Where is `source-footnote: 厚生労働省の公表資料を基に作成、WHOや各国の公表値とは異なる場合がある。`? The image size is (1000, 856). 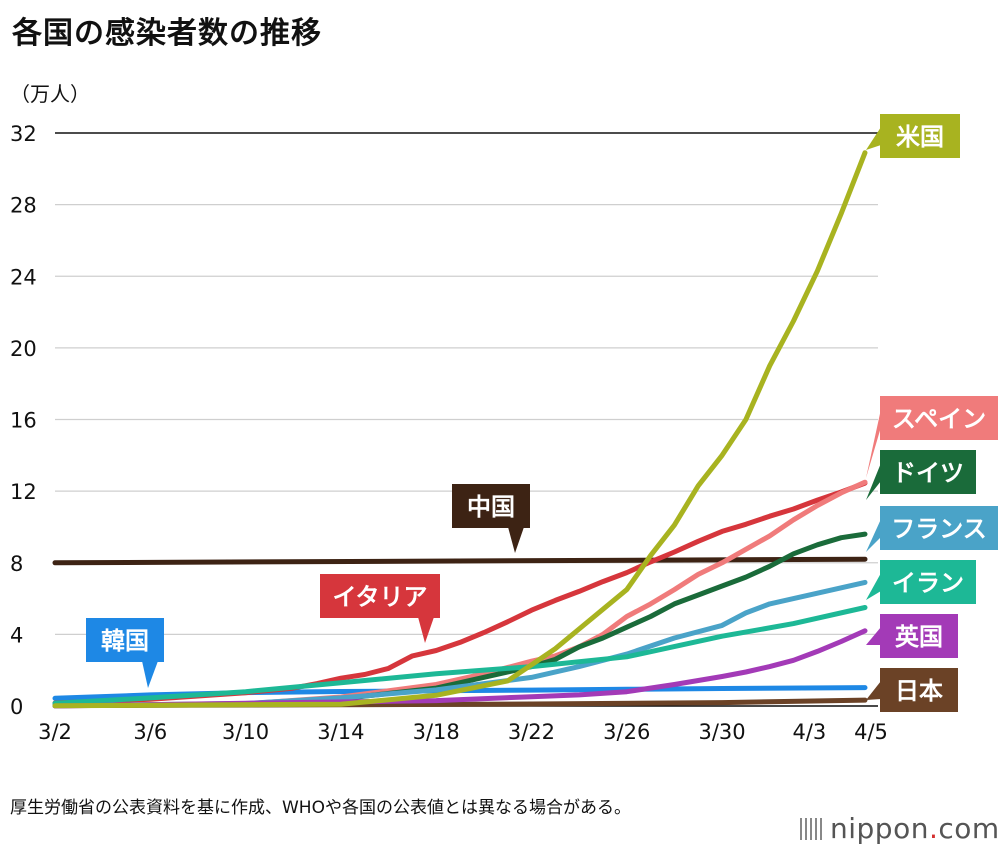 source-footnote: 厚生労働省の公表資料を基に作成、WHOや各国の公表値とは異なる場合がある。 is located at coordinates (320, 808).